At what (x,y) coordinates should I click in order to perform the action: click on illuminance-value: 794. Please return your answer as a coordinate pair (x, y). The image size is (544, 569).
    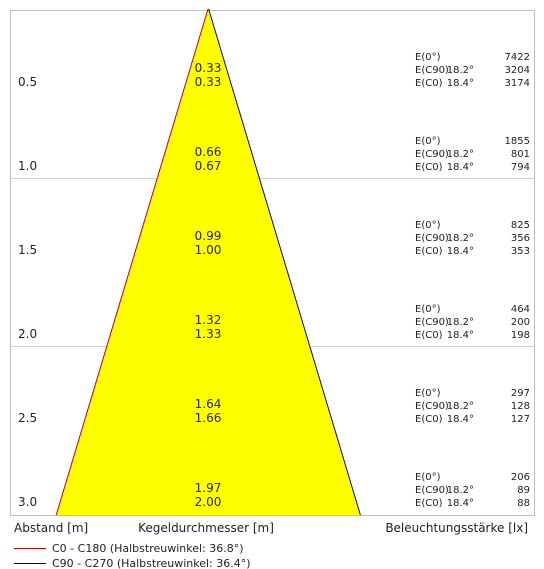
    Looking at the image, I should click on (520, 167).